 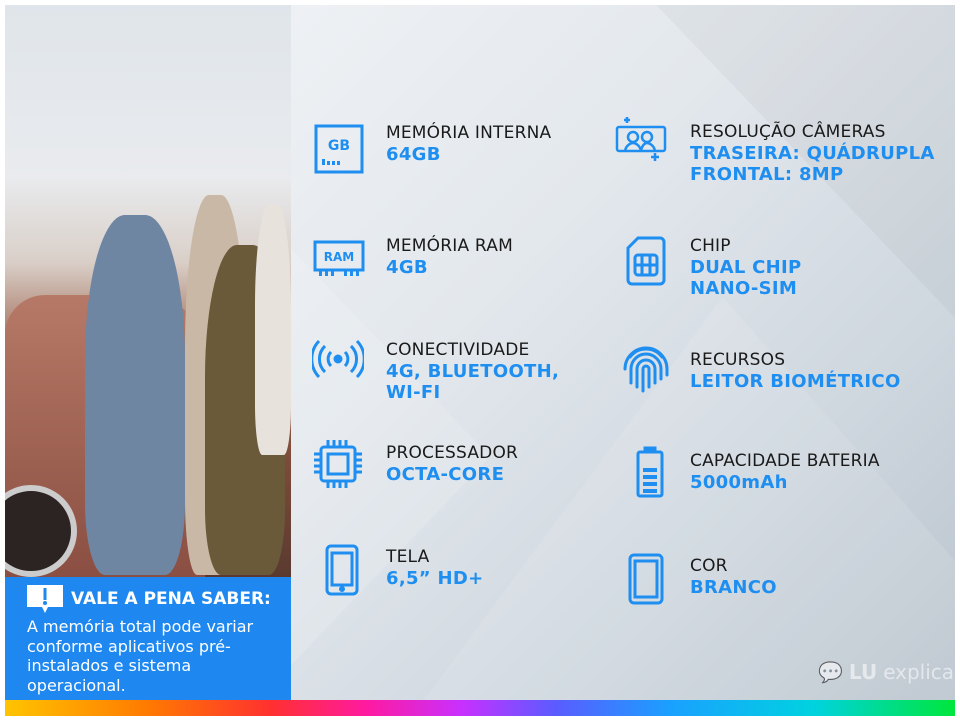 I want to click on spec-screen: TELA 6,5” HD+, so click(x=434, y=568).